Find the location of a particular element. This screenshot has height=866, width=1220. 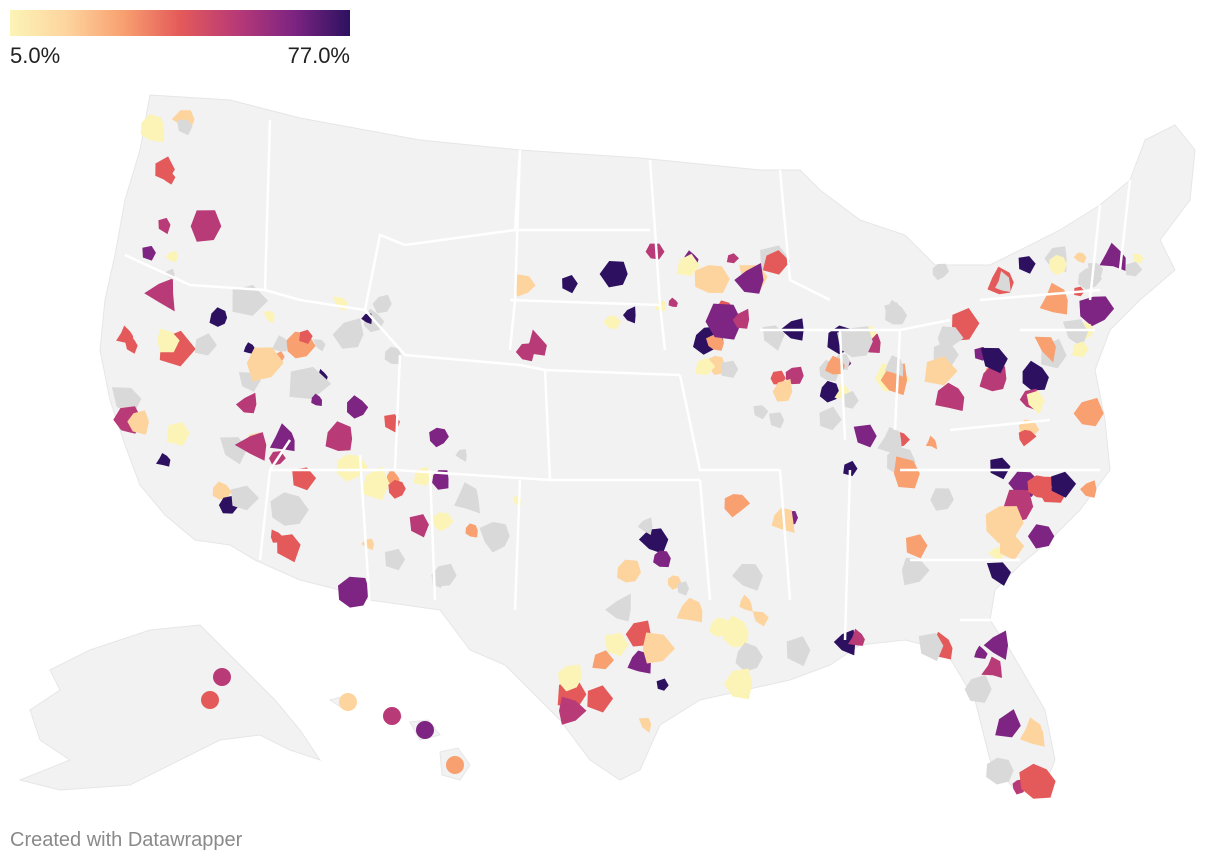

legend-max-label: 77.0% is located at coordinates (318, 55).